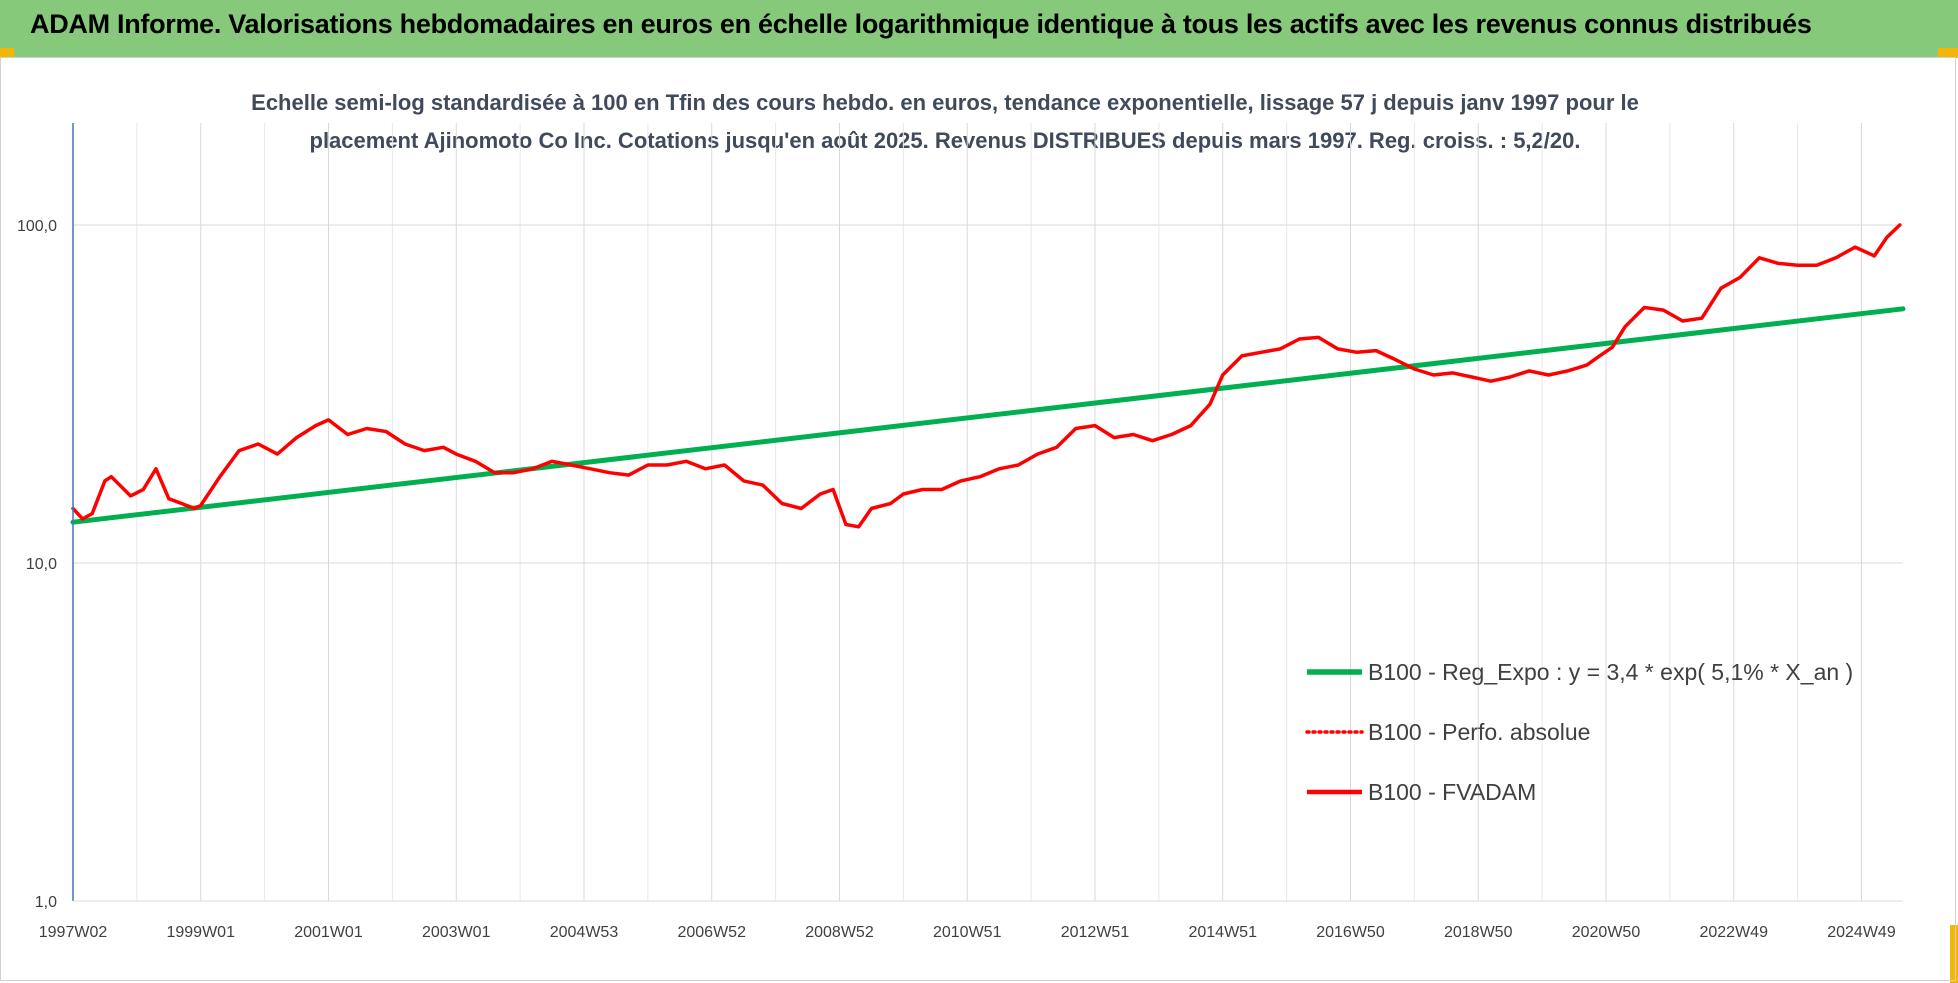 The height and width of the screenshot is (983, 1958). What do you see at coordinates (46, 902) in the screenshot?
I see `y-tick-label: 1,0` at bounding box center [46, 902].